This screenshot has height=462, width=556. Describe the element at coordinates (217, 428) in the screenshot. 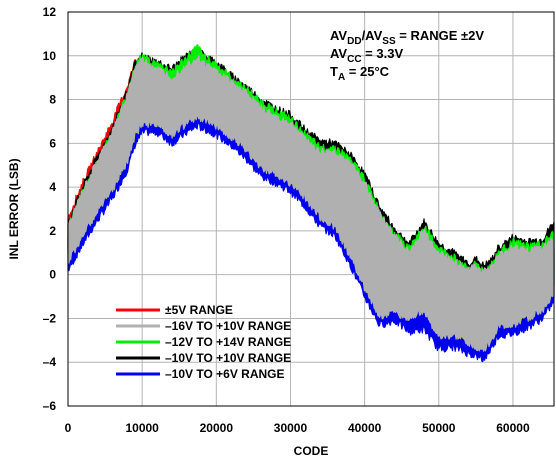

I see `x-tick-label: 20000` at that location.